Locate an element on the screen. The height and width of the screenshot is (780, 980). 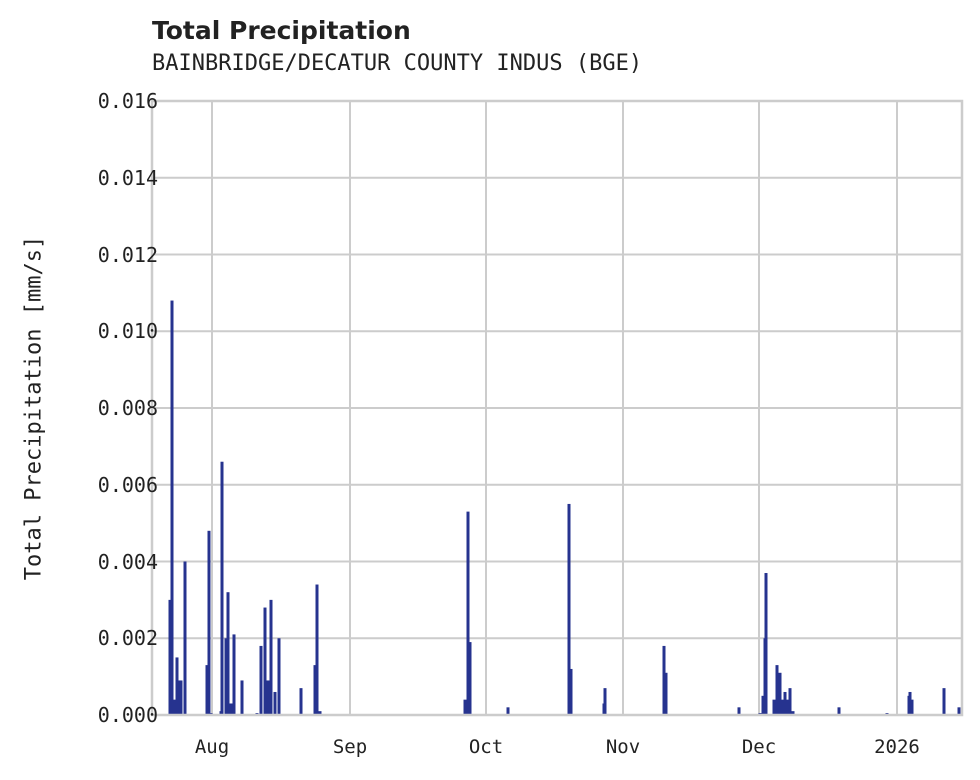
x-tick-label: Sep is located at coordinates (350, 747).